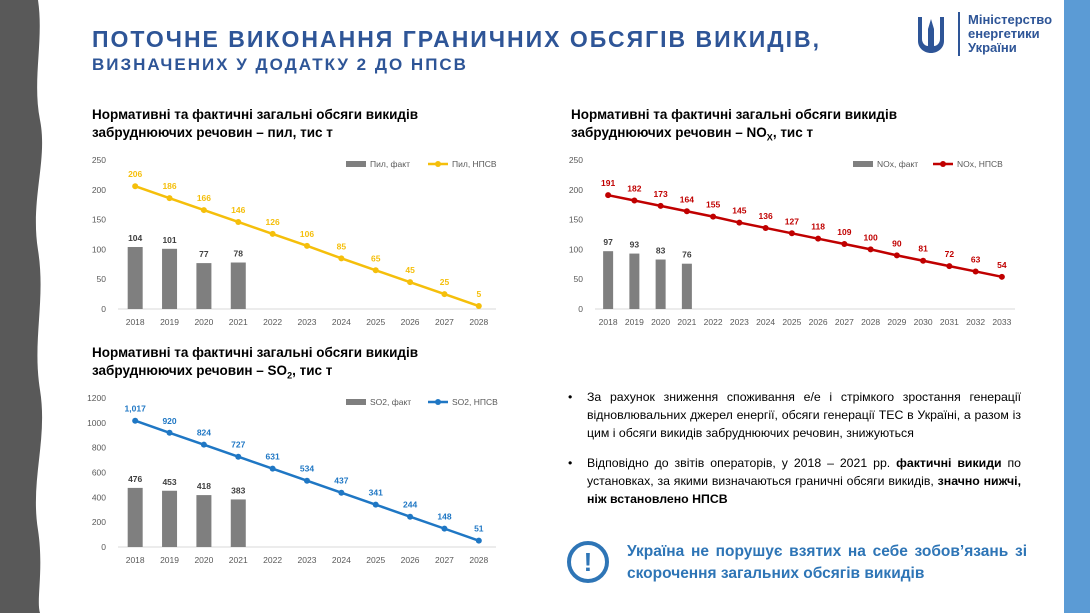 The height and width of the screenshot is (613, 1090). What do you see at coordinates (478, 322) in the screenshot?
I see `x-tick-label: 2028` at bounding box center [478, 322].